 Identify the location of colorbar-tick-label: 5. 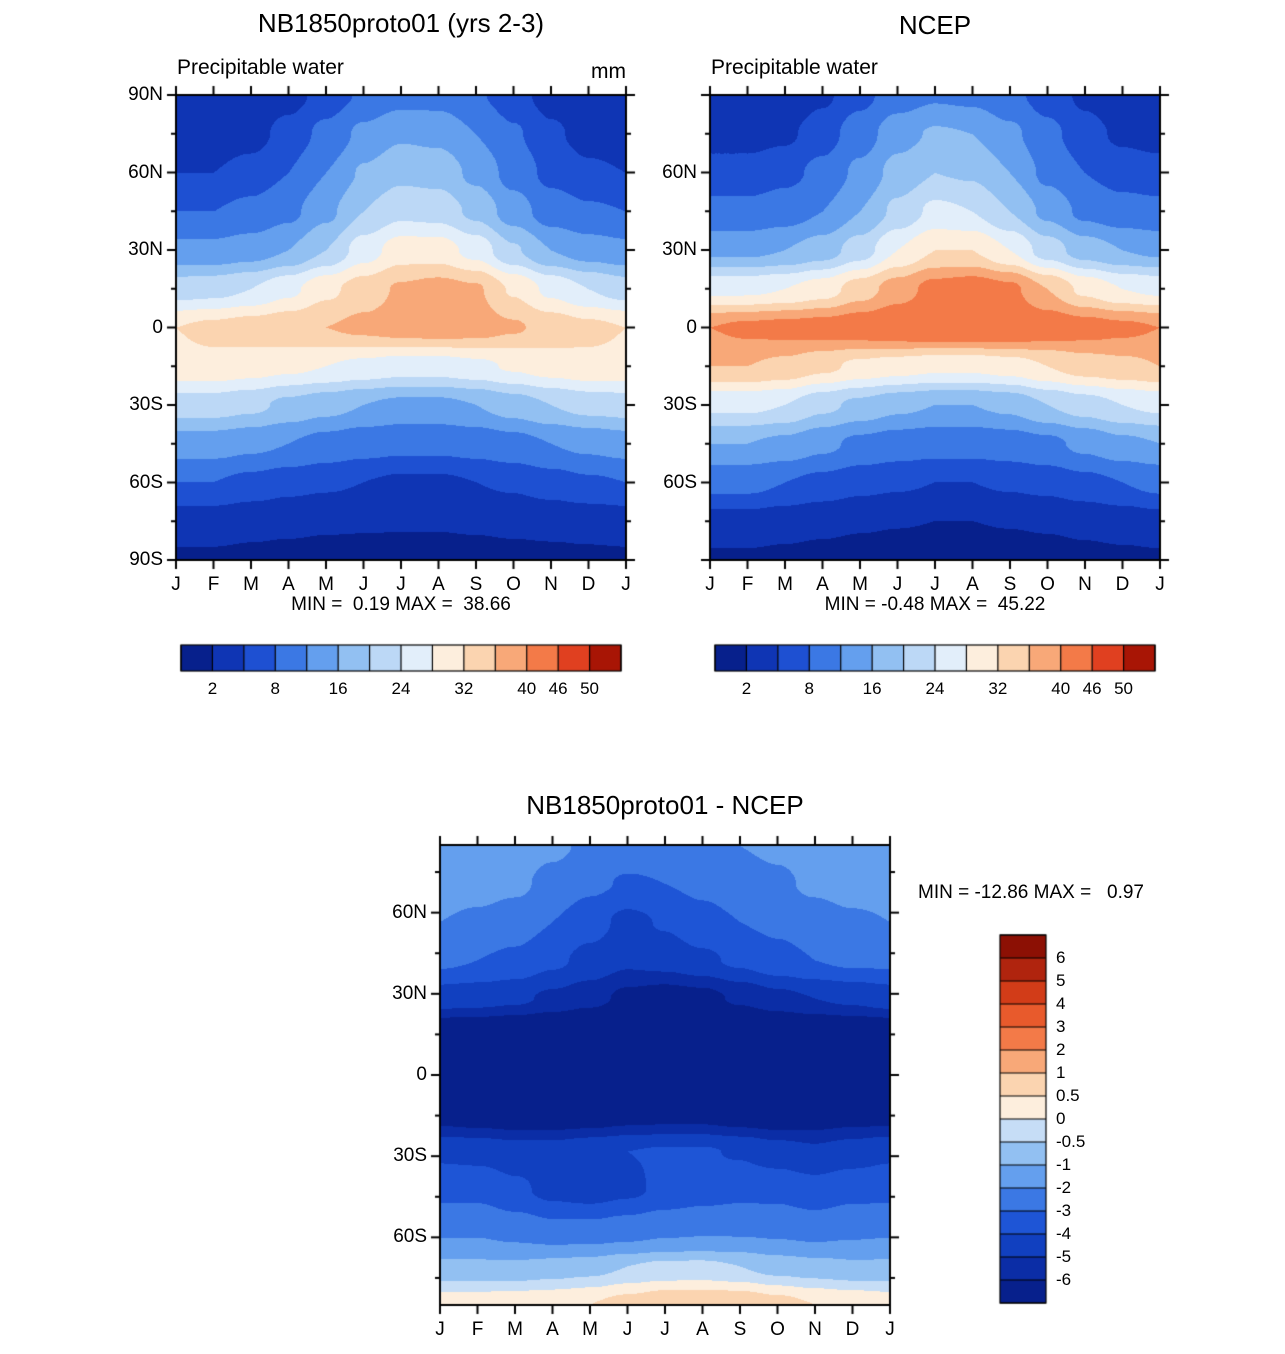
(1061, 980).